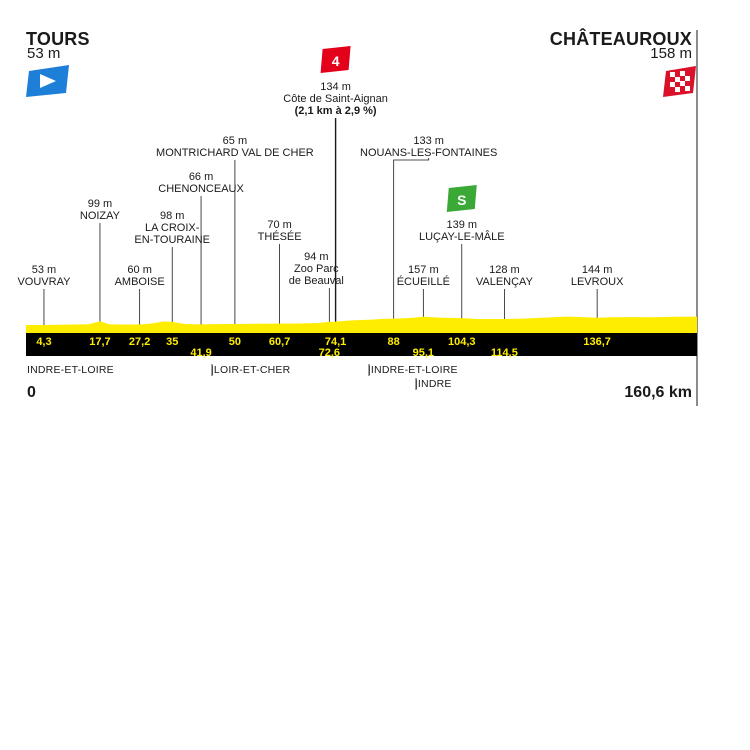 The width and height of the screenshot is (750, 750). I want to click on waypoint-name: EN-TOURAINE, so click(172, 240).